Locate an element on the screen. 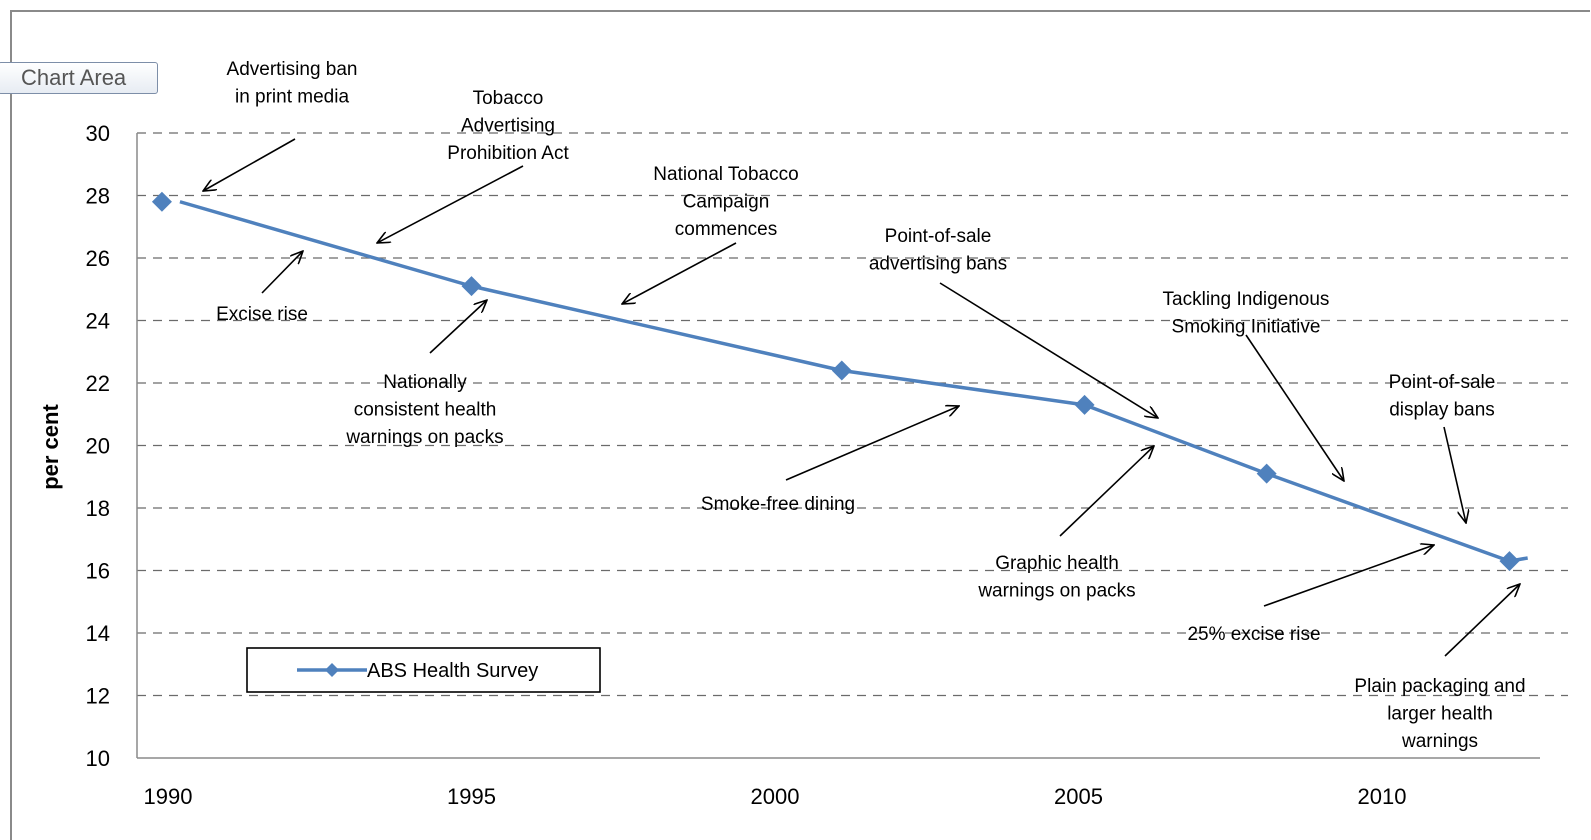 This screenshot has height=840, width=1591. annotation-line: advertising bans is located at coordinates (938, 264).